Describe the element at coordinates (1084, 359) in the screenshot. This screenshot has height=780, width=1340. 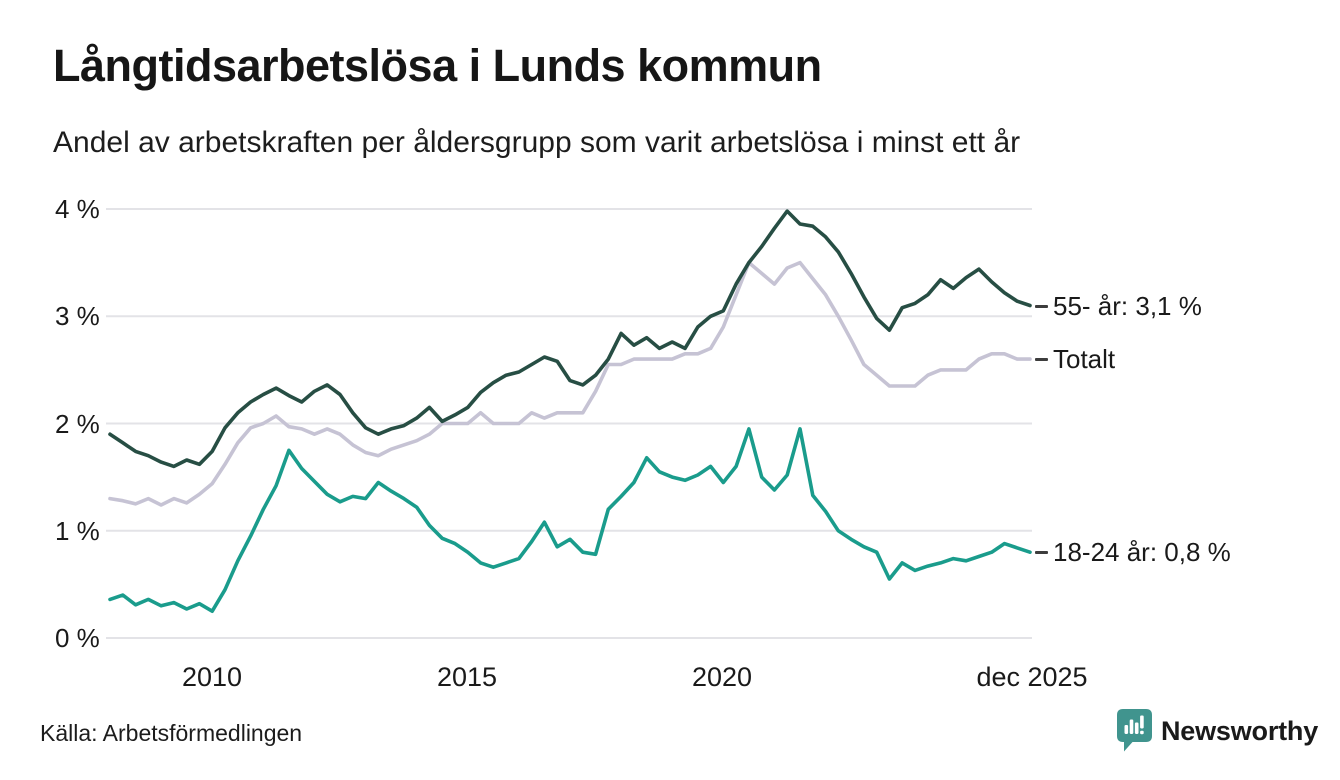
I see `series-label-text: Totalt` at that location.